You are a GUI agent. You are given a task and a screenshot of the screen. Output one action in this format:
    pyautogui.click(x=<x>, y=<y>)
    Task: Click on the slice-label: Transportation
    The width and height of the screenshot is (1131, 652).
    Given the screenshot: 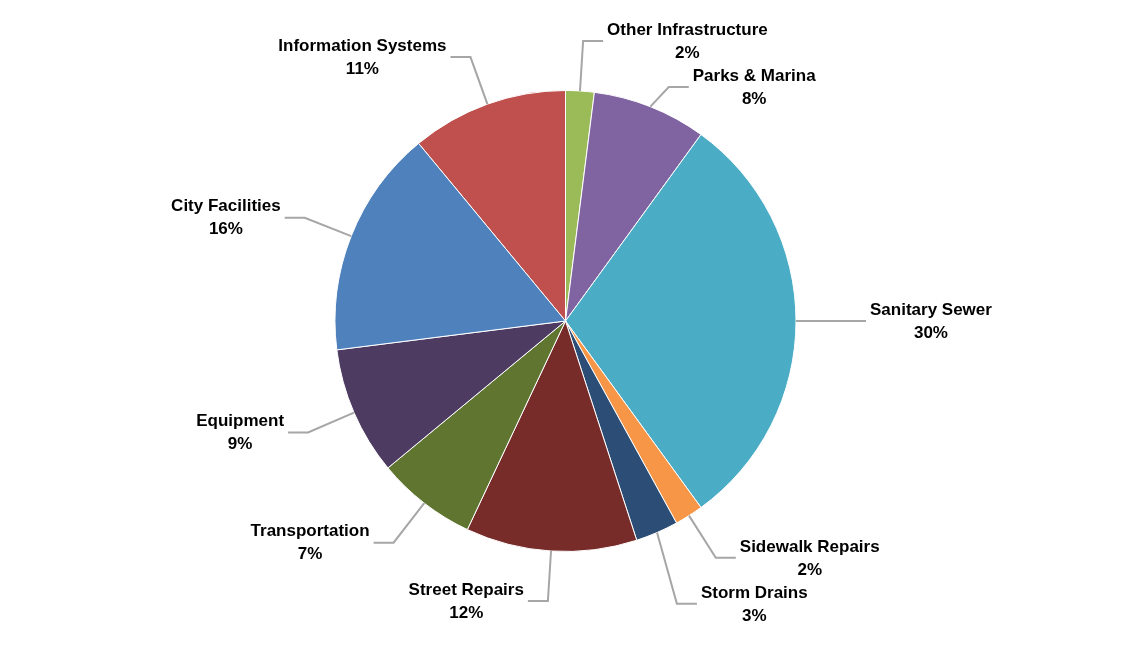 What is the action you would take?
    pyautogui.click(x=310, y=531)
    